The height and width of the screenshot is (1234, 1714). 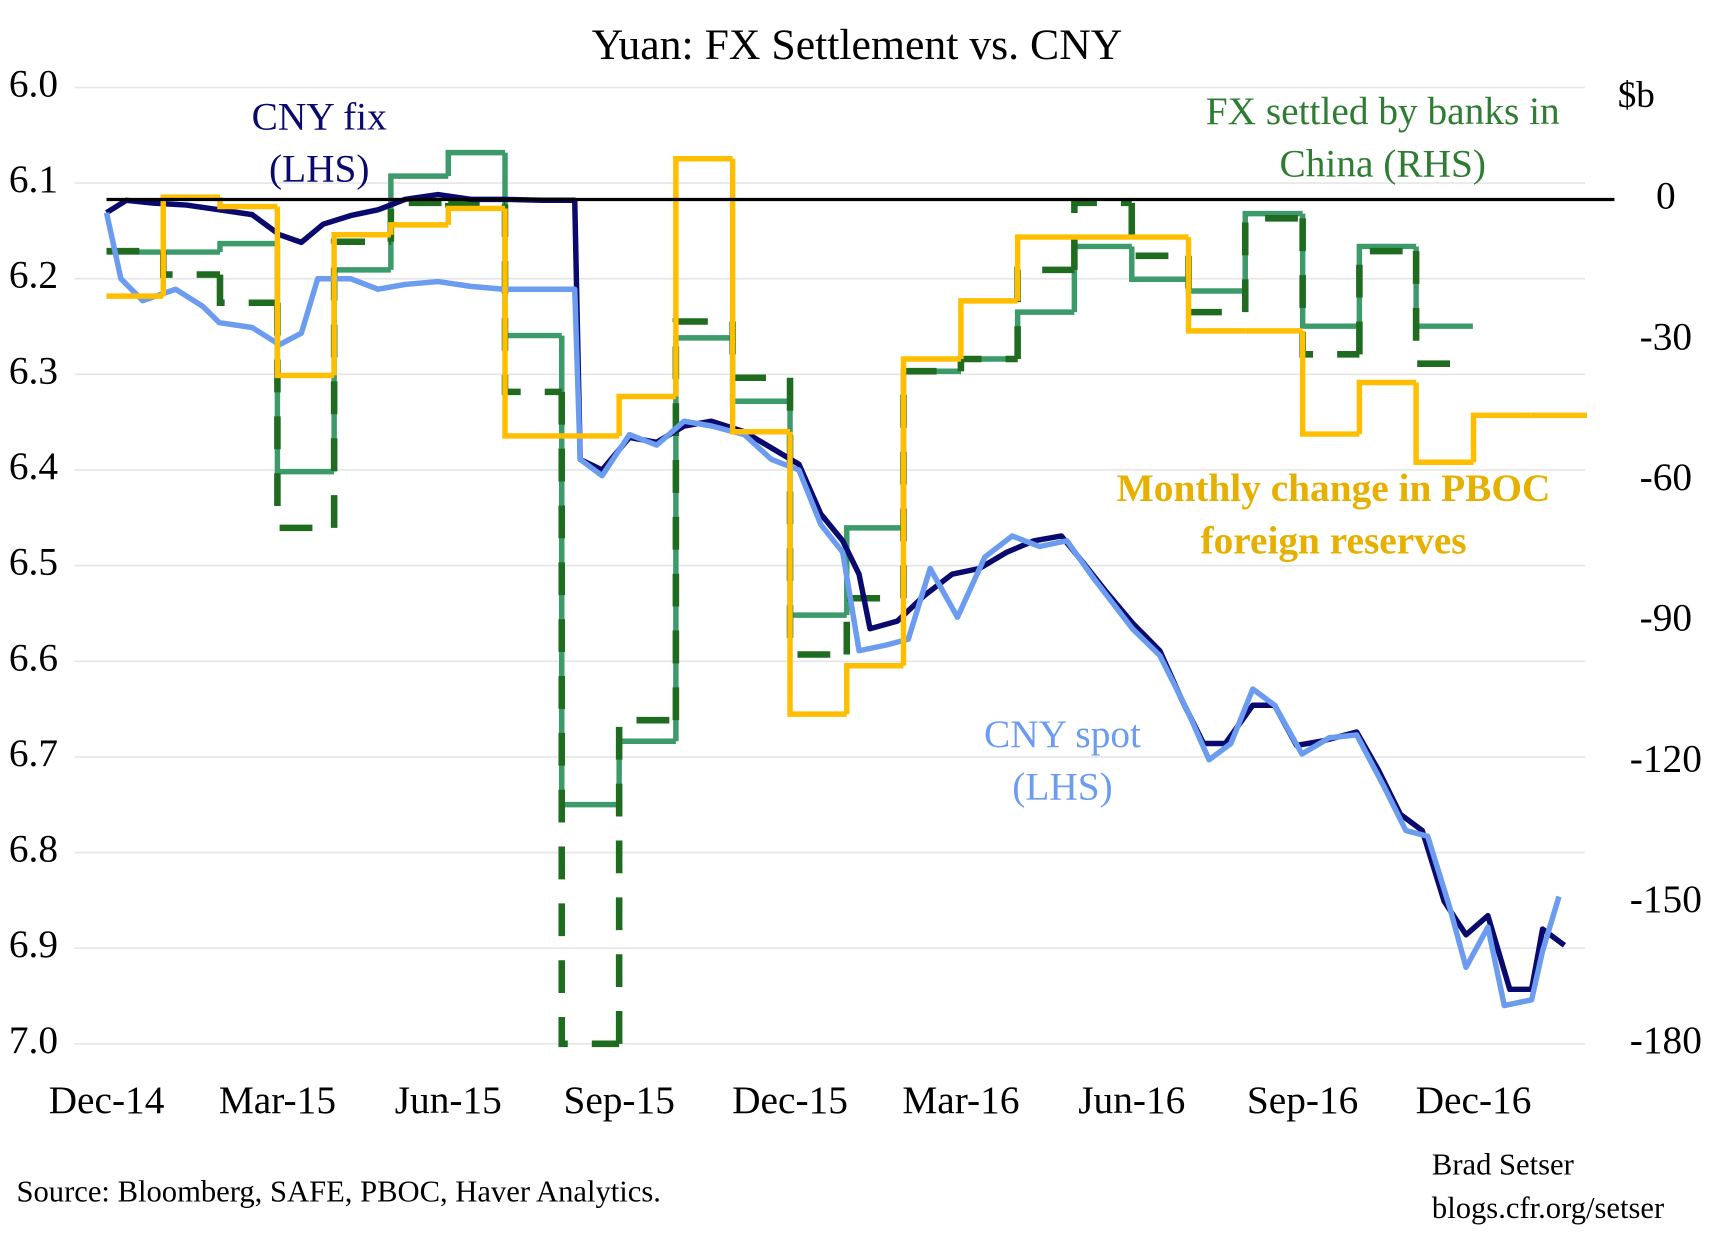 I want to click on y-tick-label: 7.0, so click(x=33, y=1040).